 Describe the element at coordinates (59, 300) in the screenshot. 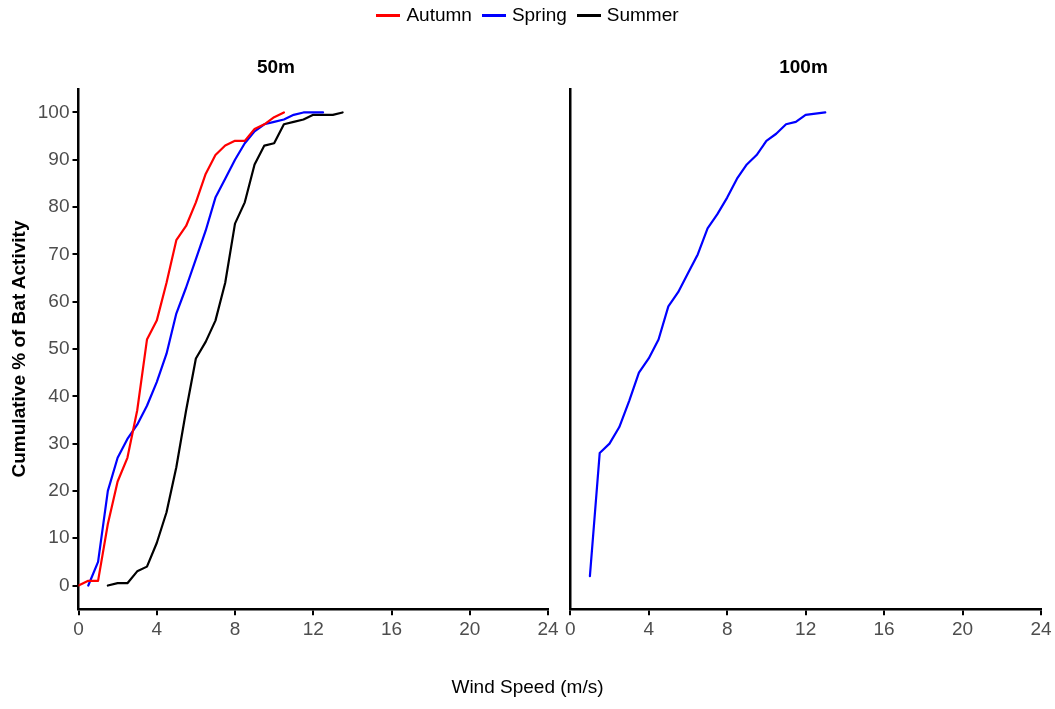

I see `y-tick-label: 60` at that location.